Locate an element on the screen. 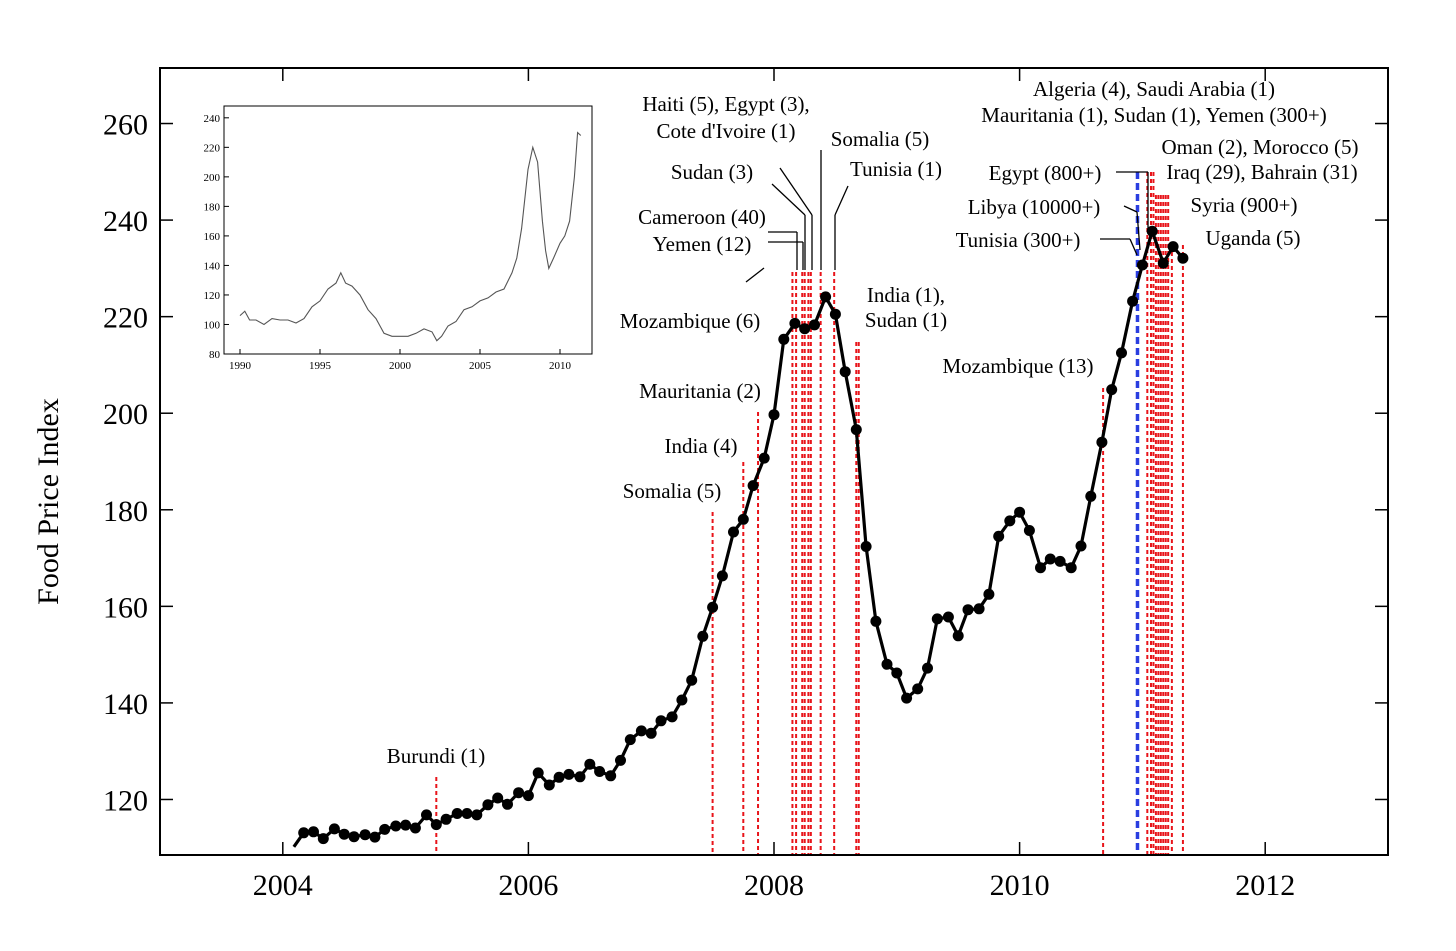  inset-y-tick-label: 200 is located at coordinates (212, 178).